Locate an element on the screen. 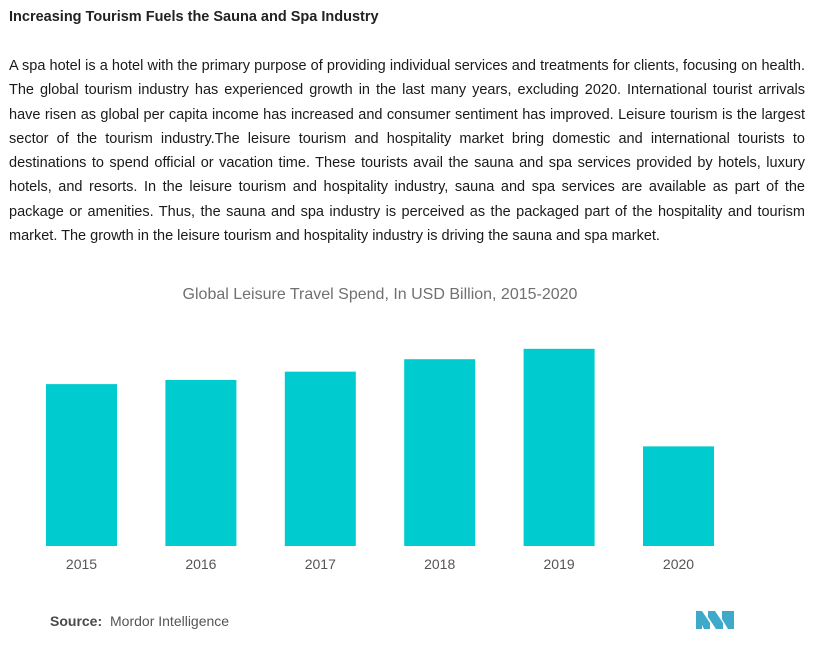 This screenshot has height=648, width=821. x-tick-label: 2019 is located at coordinates (559, 564).